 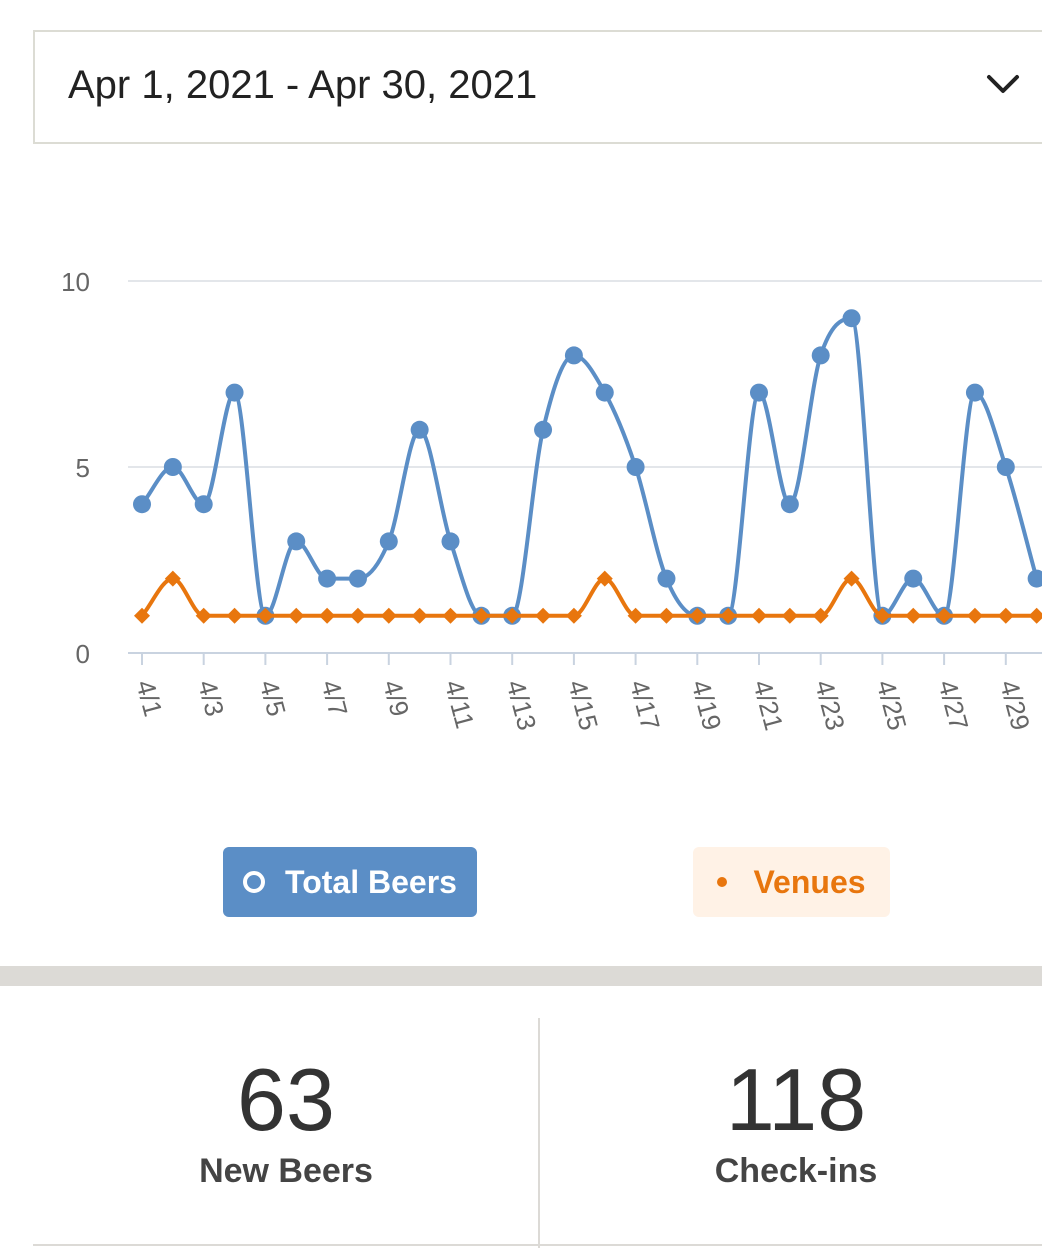 What do you see at coordinates (796, 1171) in the screenshot?
I see `checkins-label: Check-ins` at bounding box center [796, 1171].